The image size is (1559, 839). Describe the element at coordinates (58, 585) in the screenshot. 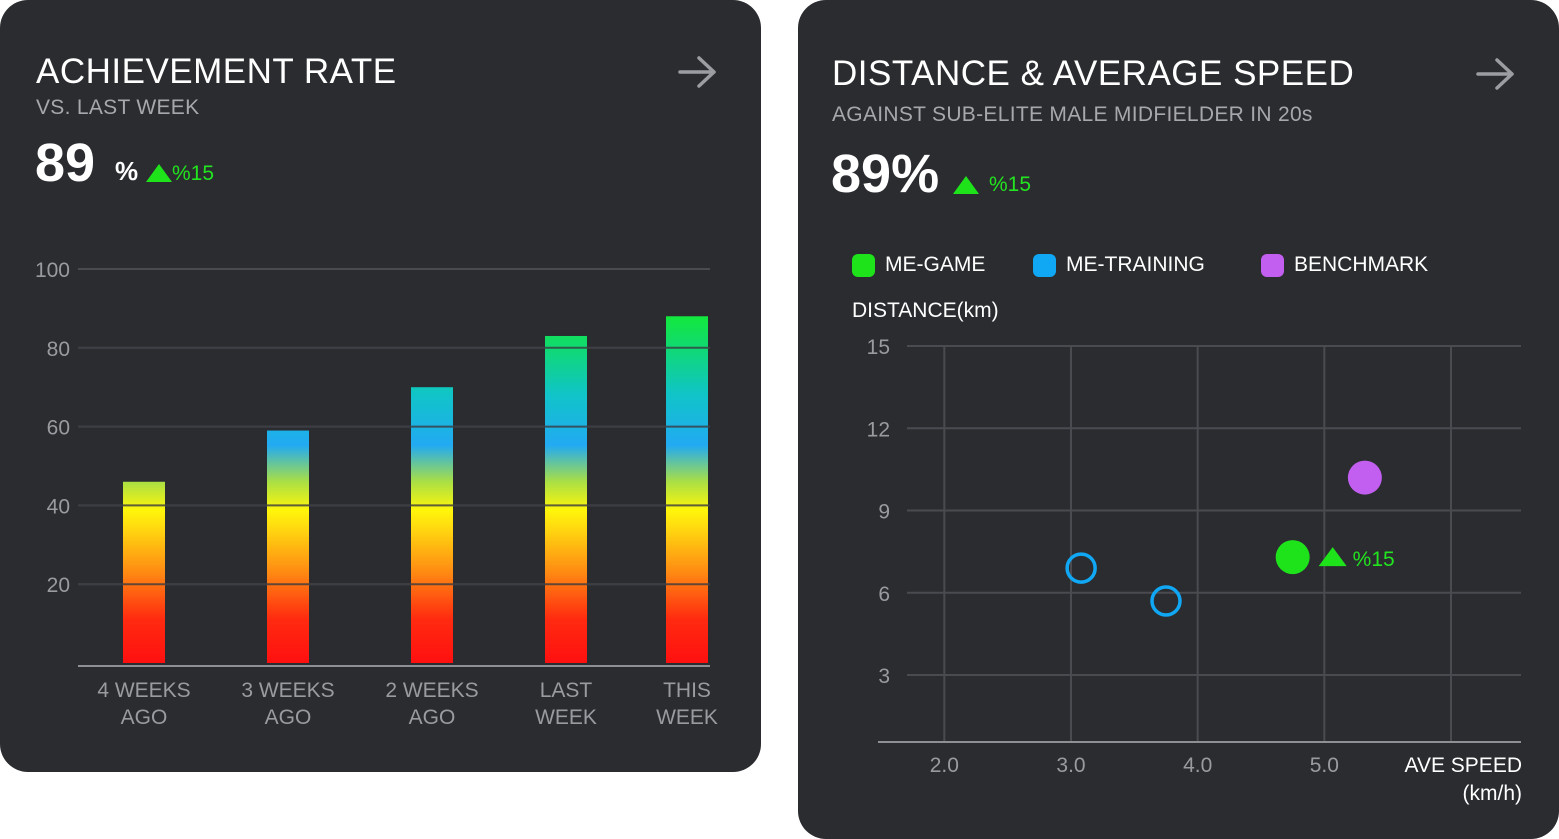

I see `y-tick-label: 20` at that location.